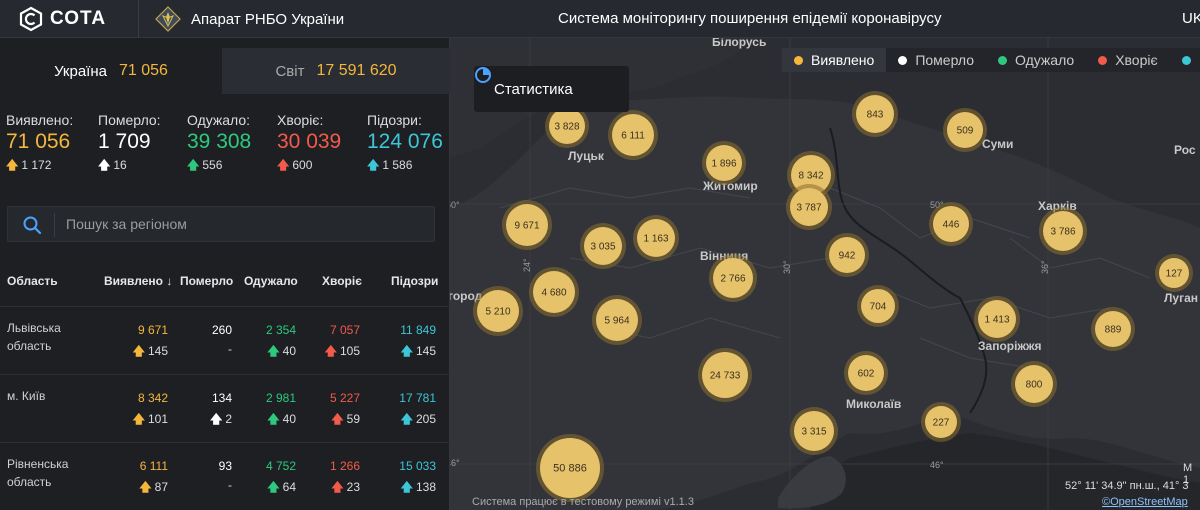  I want to click on org-name: Апарат РНБО України, so click(268, 19).